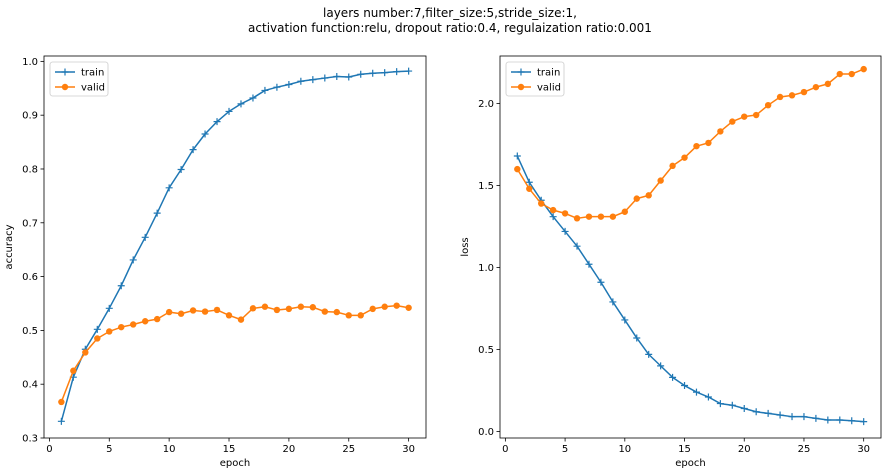 The image size is (888, 476). What do you see at coordinates (109, 449) in the screenshot?
I see `accuracy-x-tick-label: 5` at bounding box center [109, 449].